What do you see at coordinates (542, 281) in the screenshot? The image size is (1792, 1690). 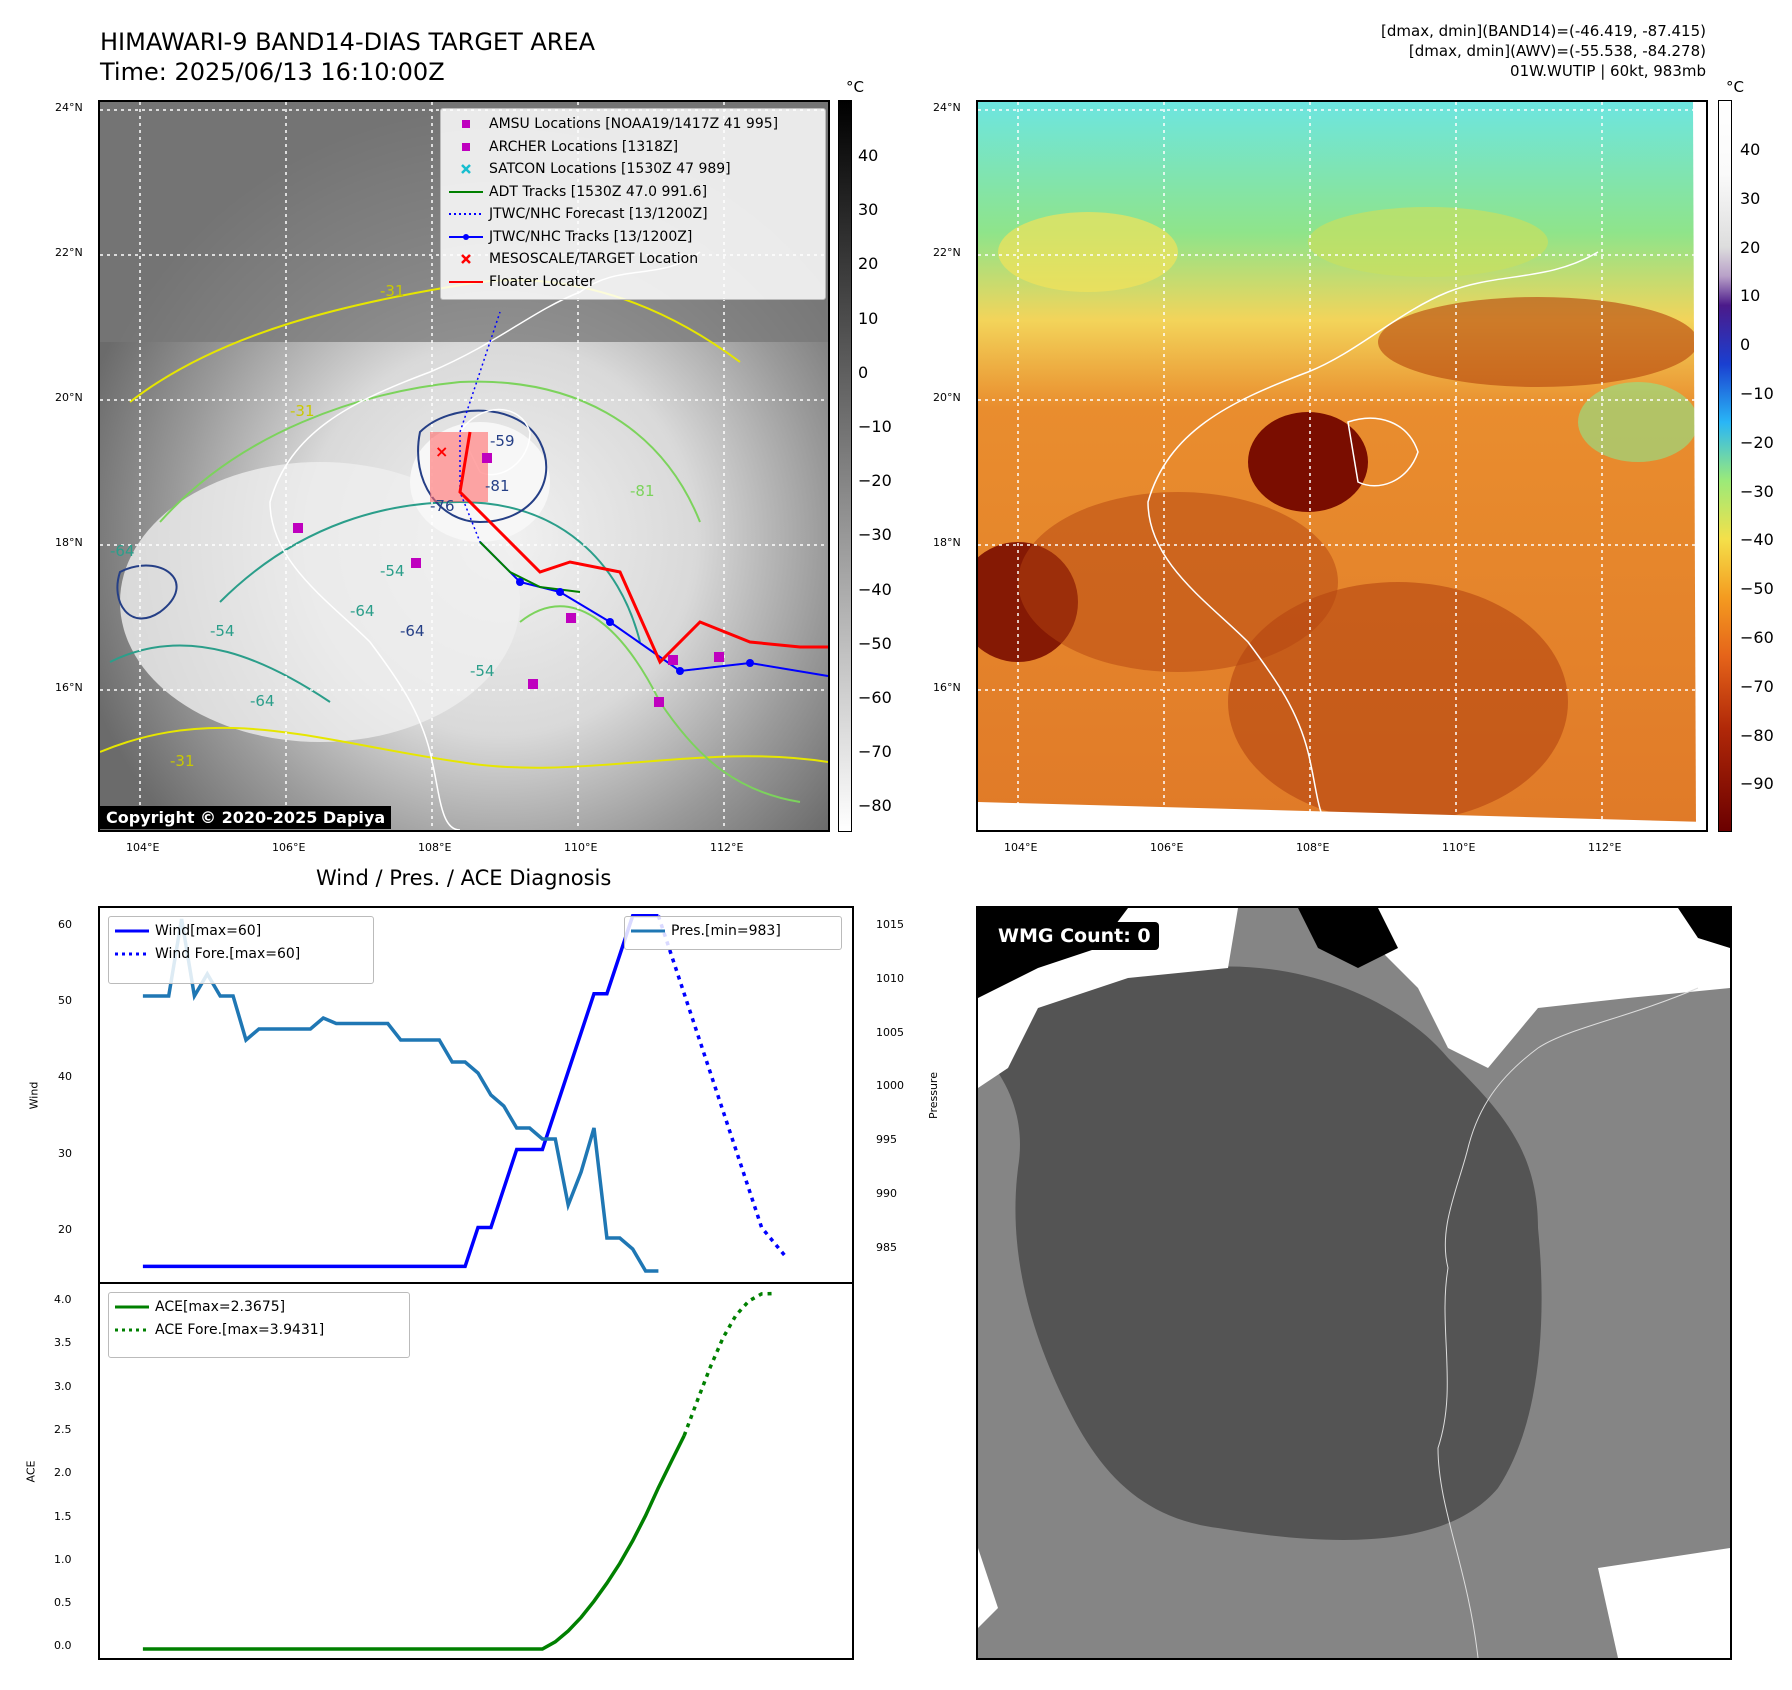 I see `legend-entry-label: Floater Locater` at bounding box center [542, 281].